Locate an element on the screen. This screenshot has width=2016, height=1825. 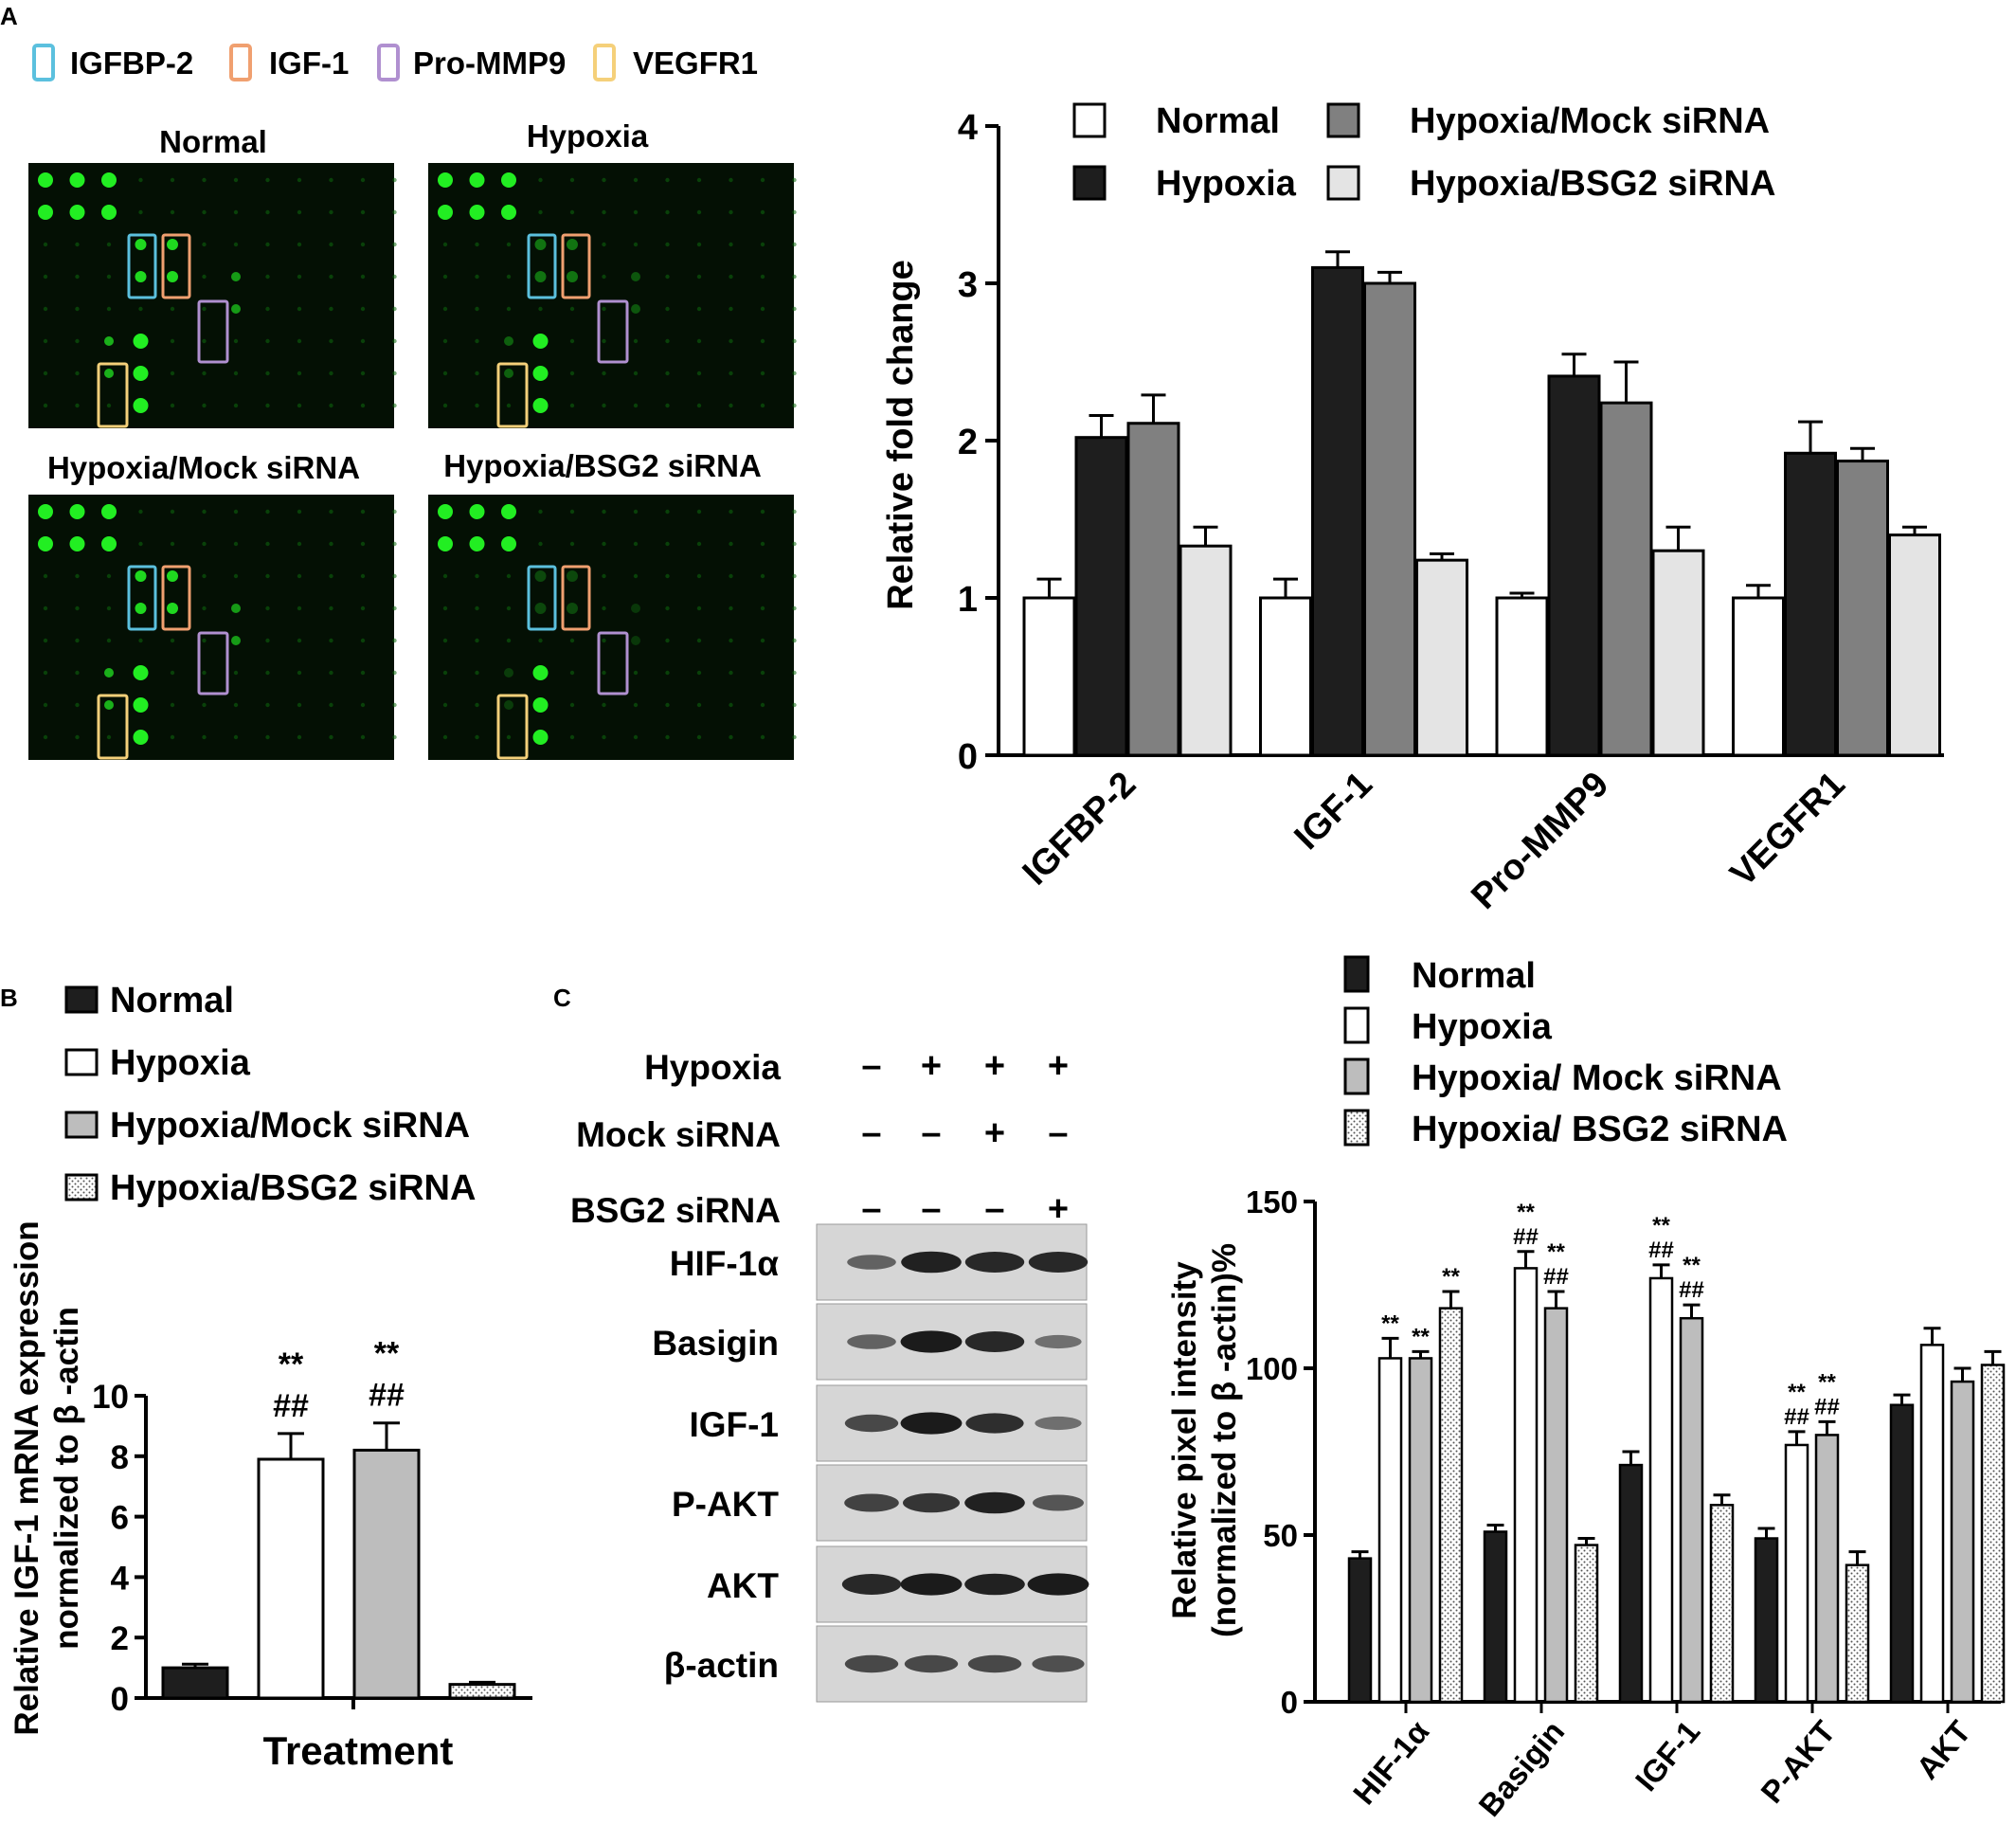
chart-a-legend-swatch is located at coordinates (1089, 183).